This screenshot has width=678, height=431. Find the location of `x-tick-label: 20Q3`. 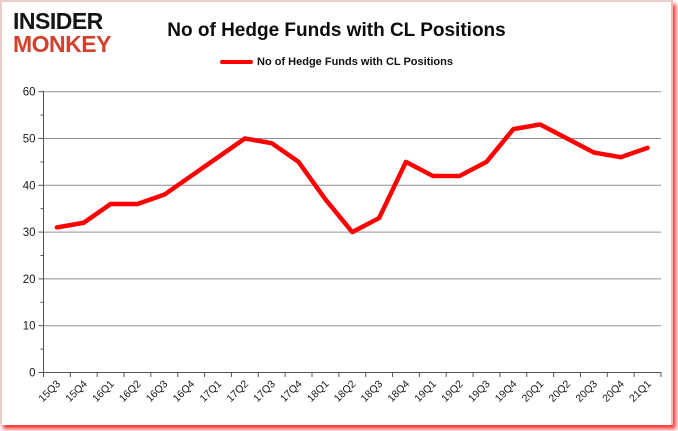

x-tick-label: 20Q3 is located at coordinates (586, 391).